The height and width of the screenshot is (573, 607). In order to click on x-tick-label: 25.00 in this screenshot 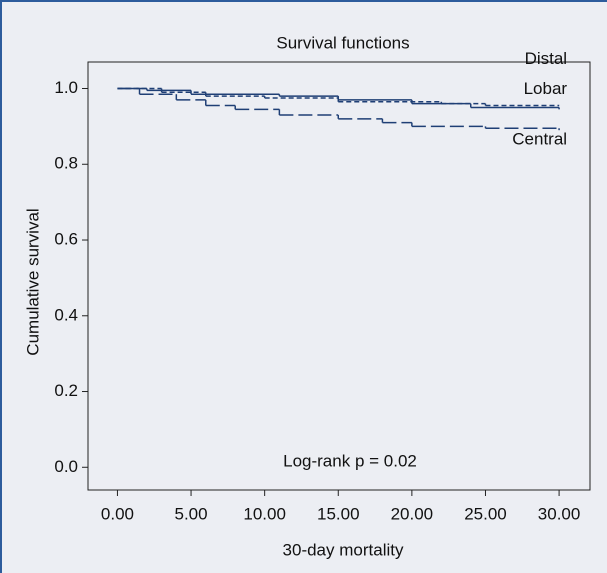, I will do `click(485, 513)`.